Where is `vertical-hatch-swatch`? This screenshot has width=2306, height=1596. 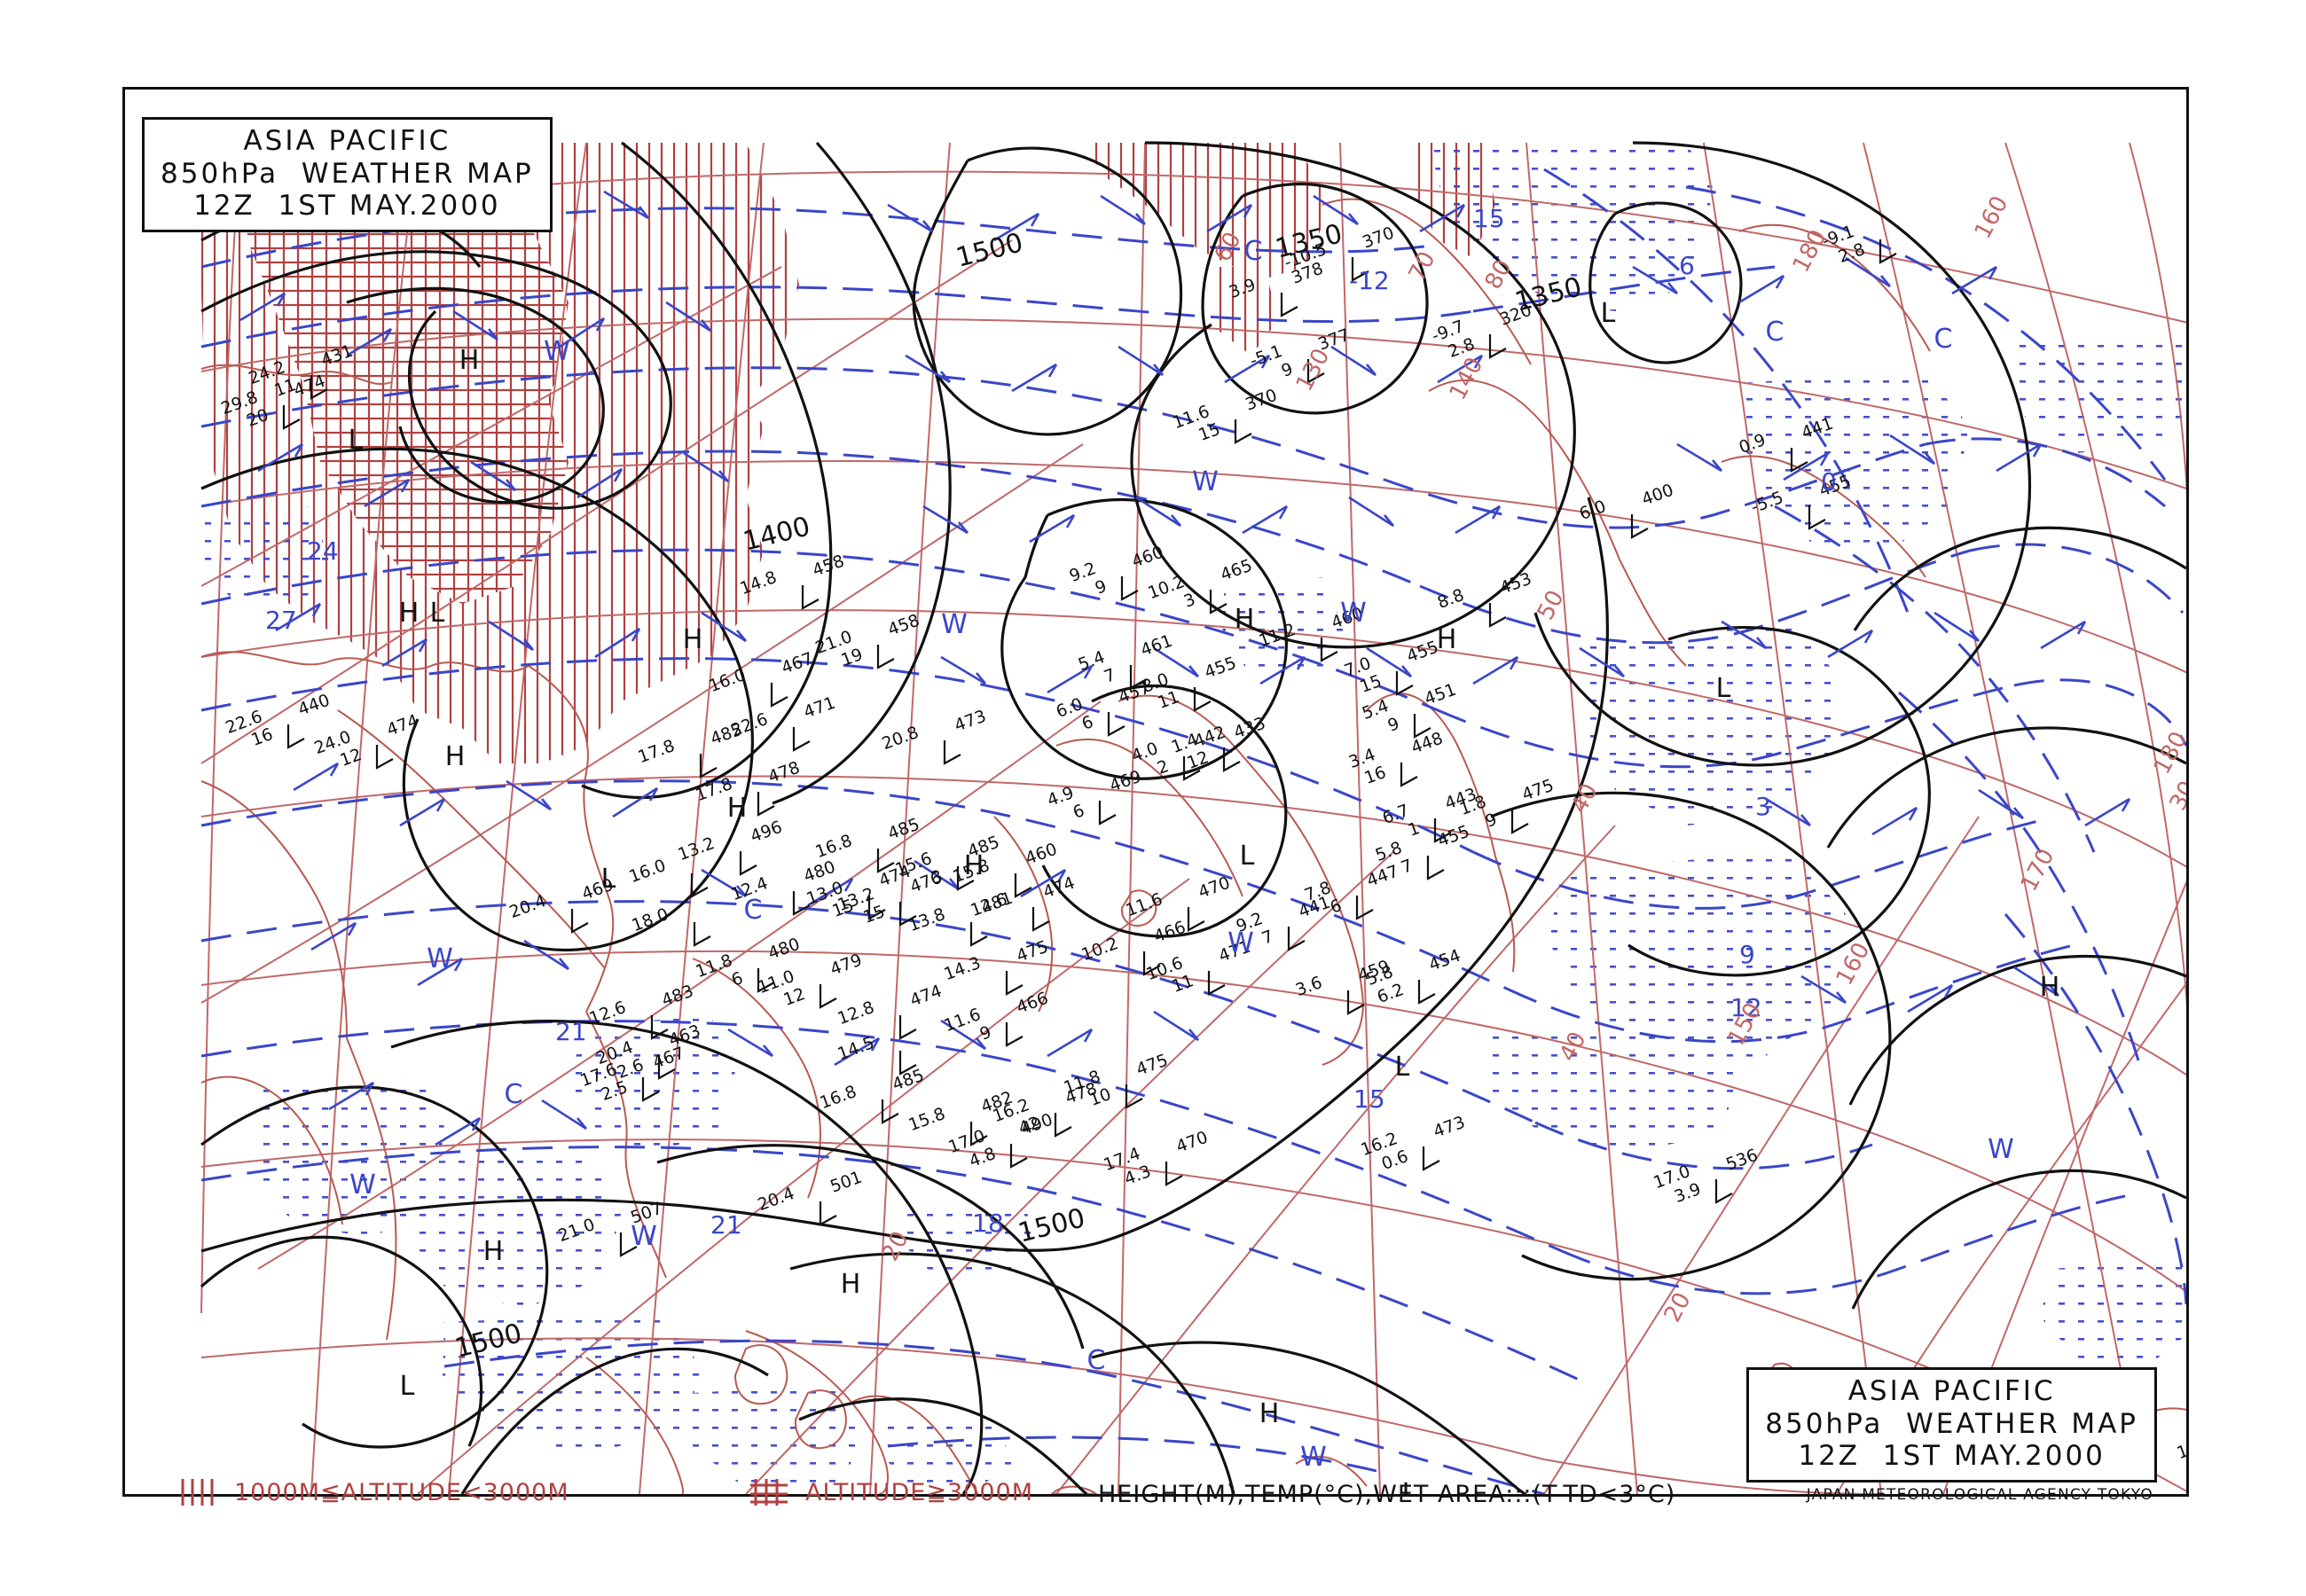 vertical-hatch-swatch is located at coordinates (197, 1493).